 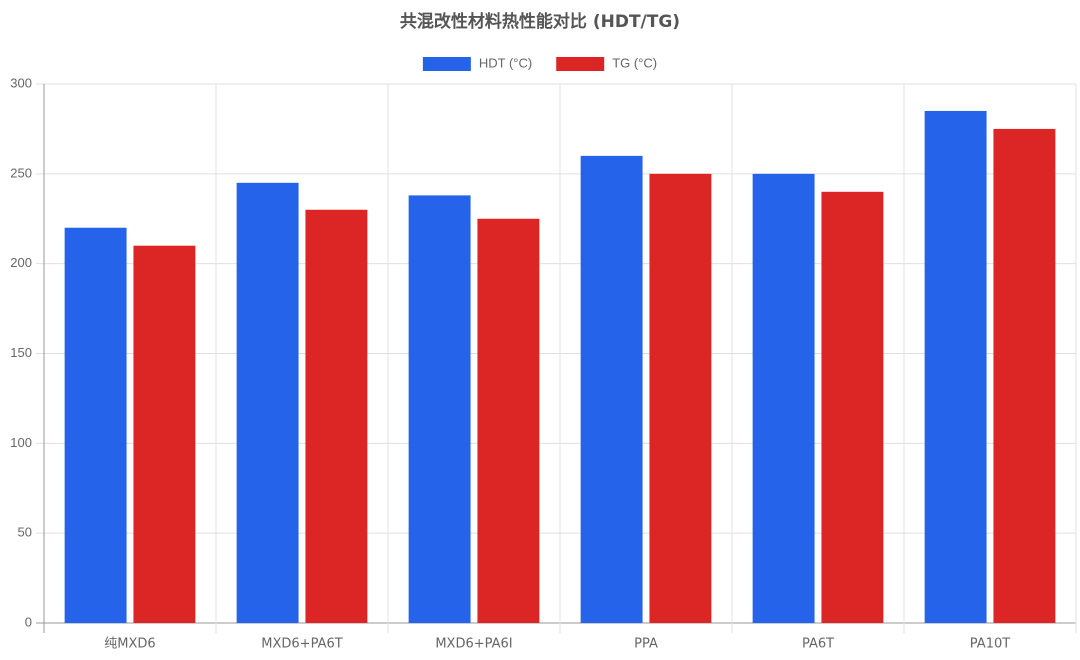 What do you see at coordinates (25, 532) in the screenshot?
I see `y-tick-label: 50` at bounding box center [25, 532].